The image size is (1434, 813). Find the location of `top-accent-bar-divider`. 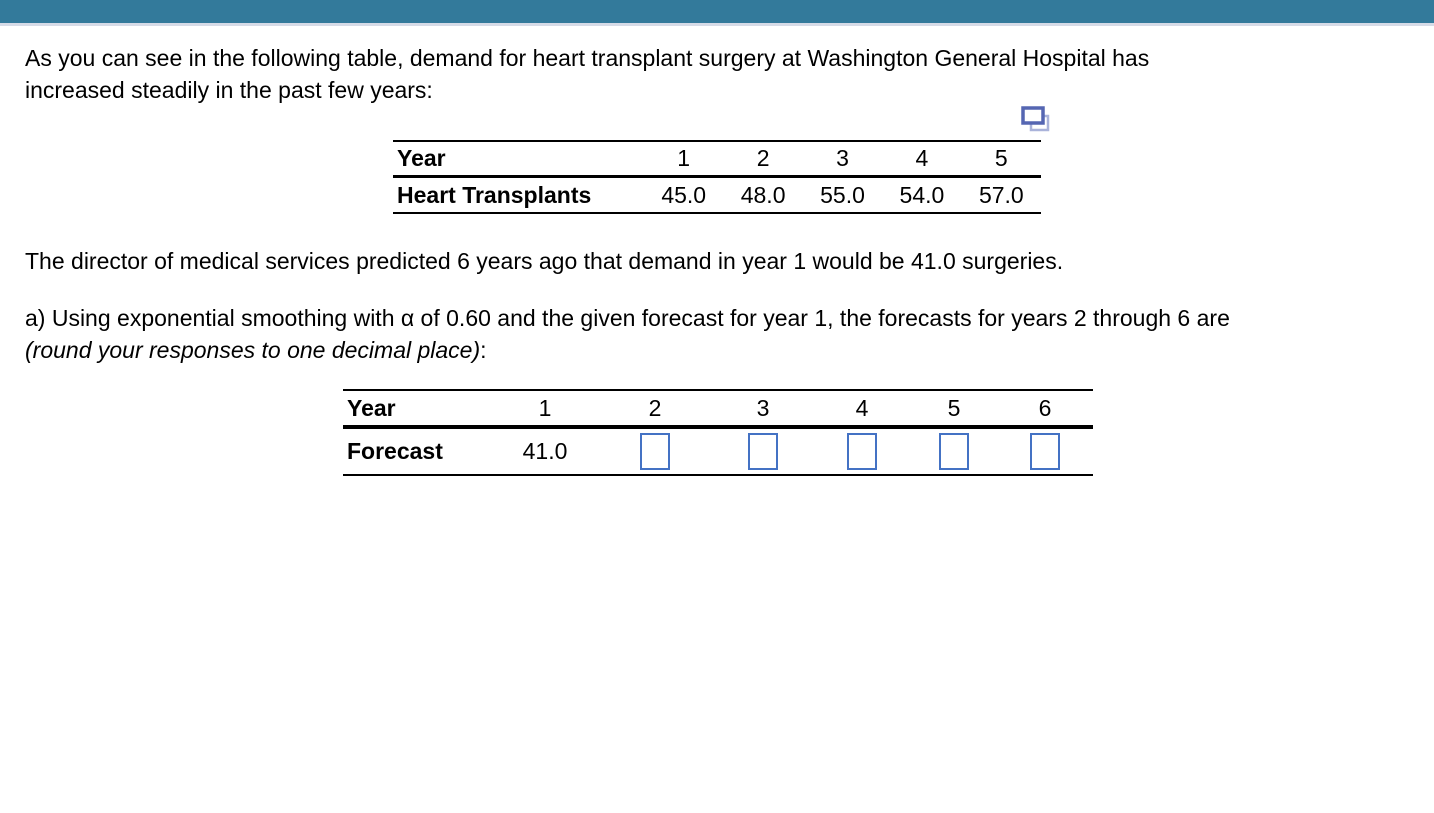

top-accent-bar-divider is located at coordinates (717, 24).